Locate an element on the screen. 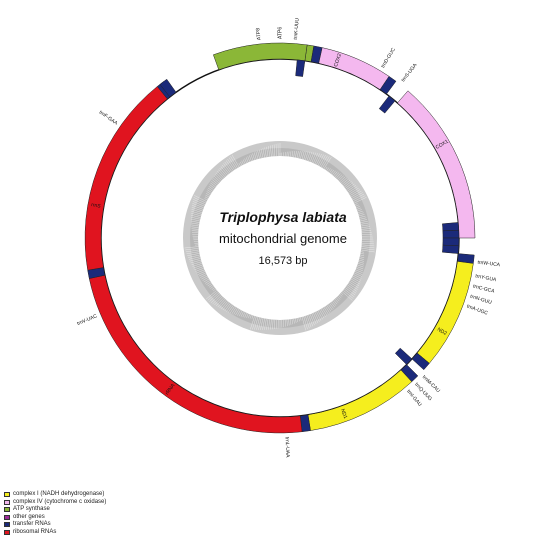 This screenshot has width=550, height=545. genome-subtitle: mitochondrial genome is located at coordinates (283, 238).